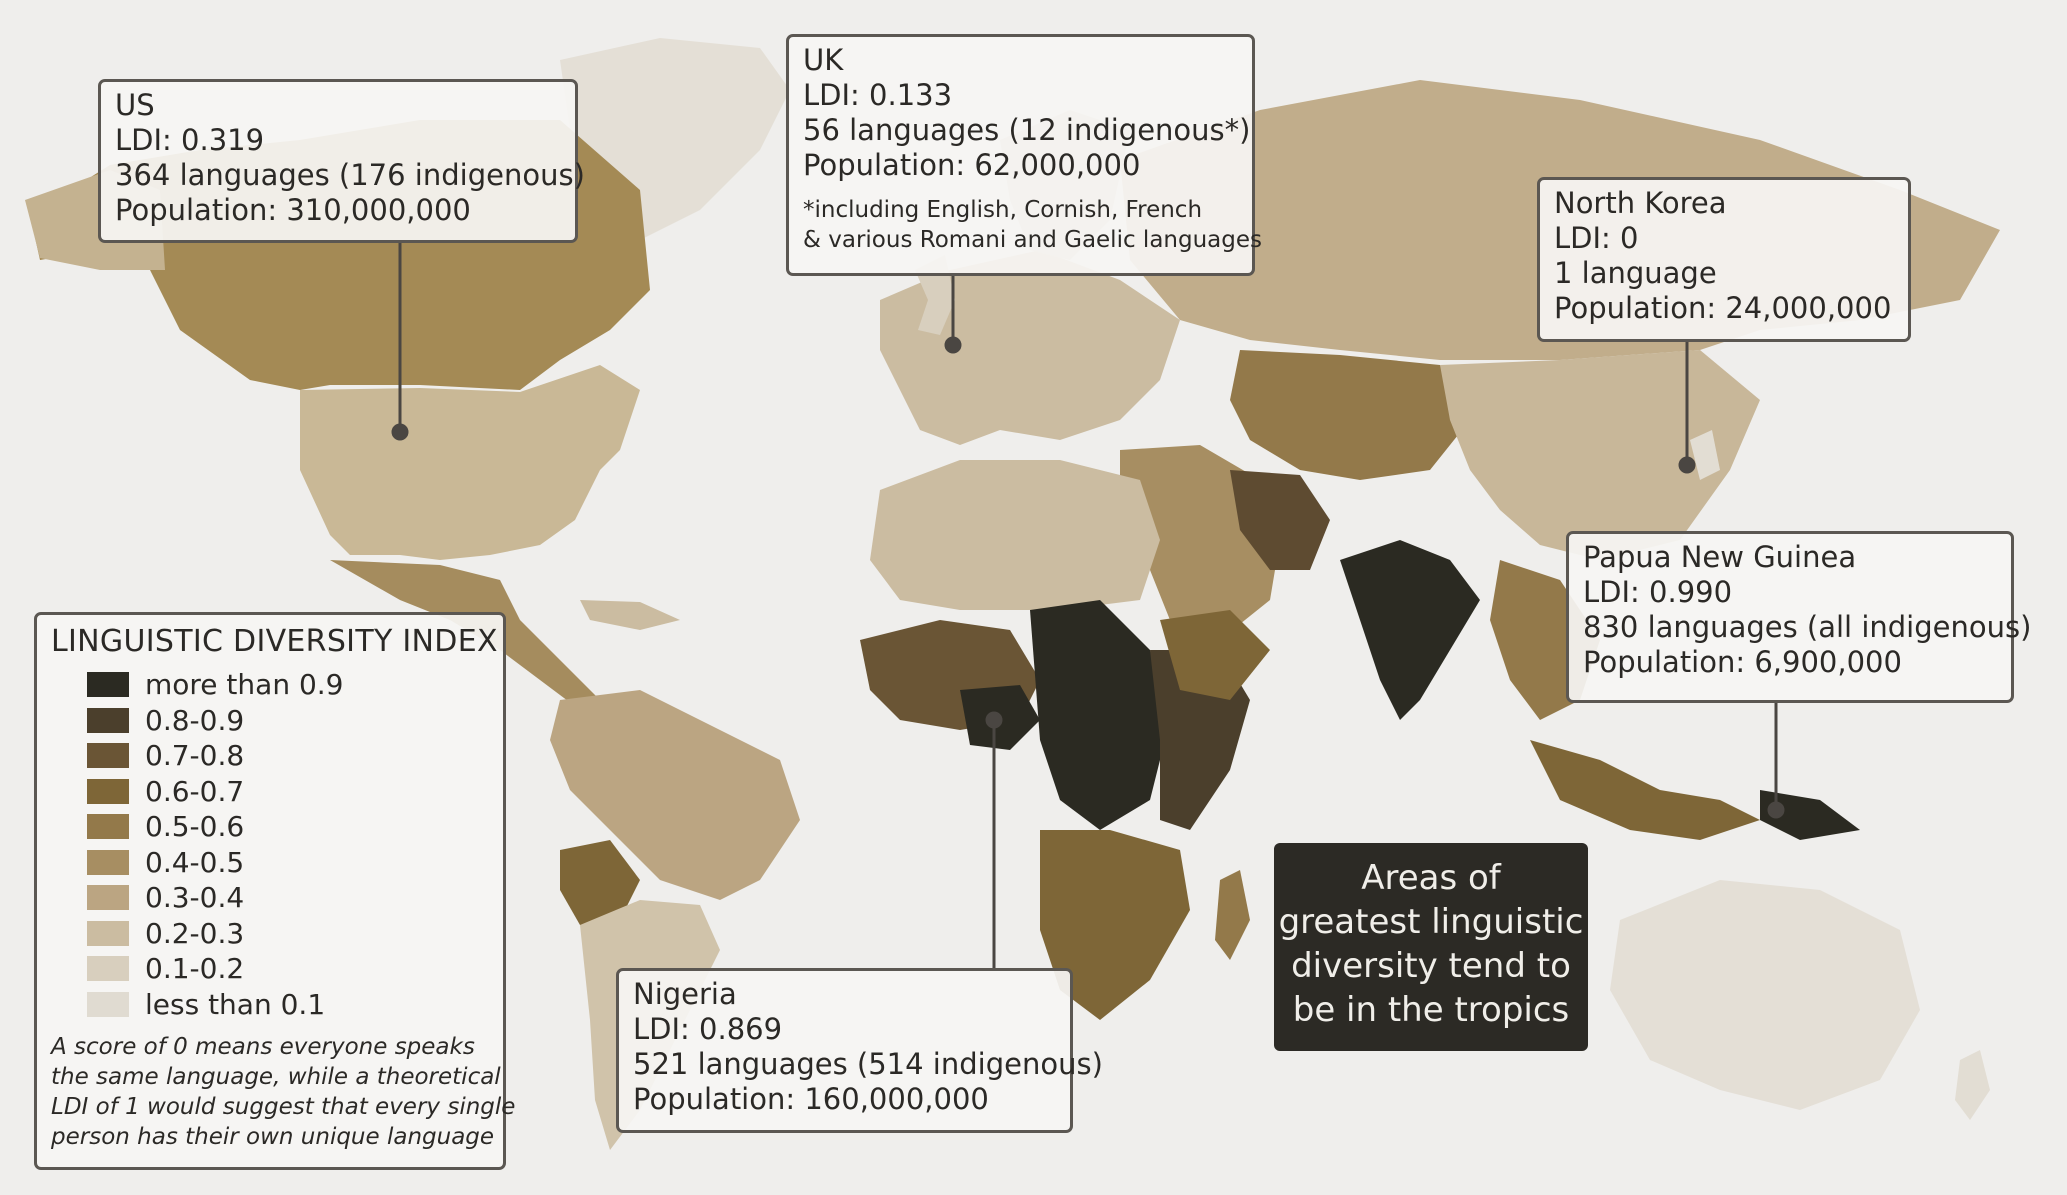  Describe the element at coordinates (1687, 465) in the screenshot. I see `marker-north-korea` at that location.